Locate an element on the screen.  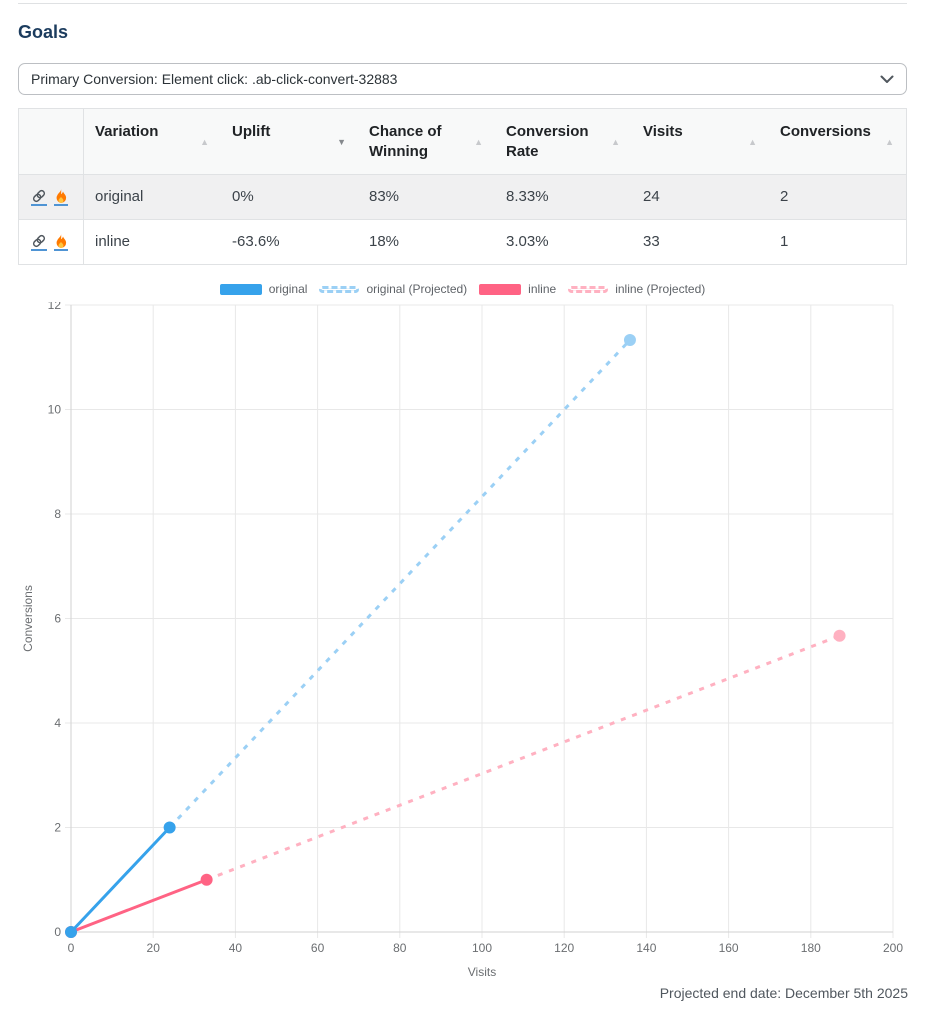
svg-text: 160 is located at coordinates (729, 948).